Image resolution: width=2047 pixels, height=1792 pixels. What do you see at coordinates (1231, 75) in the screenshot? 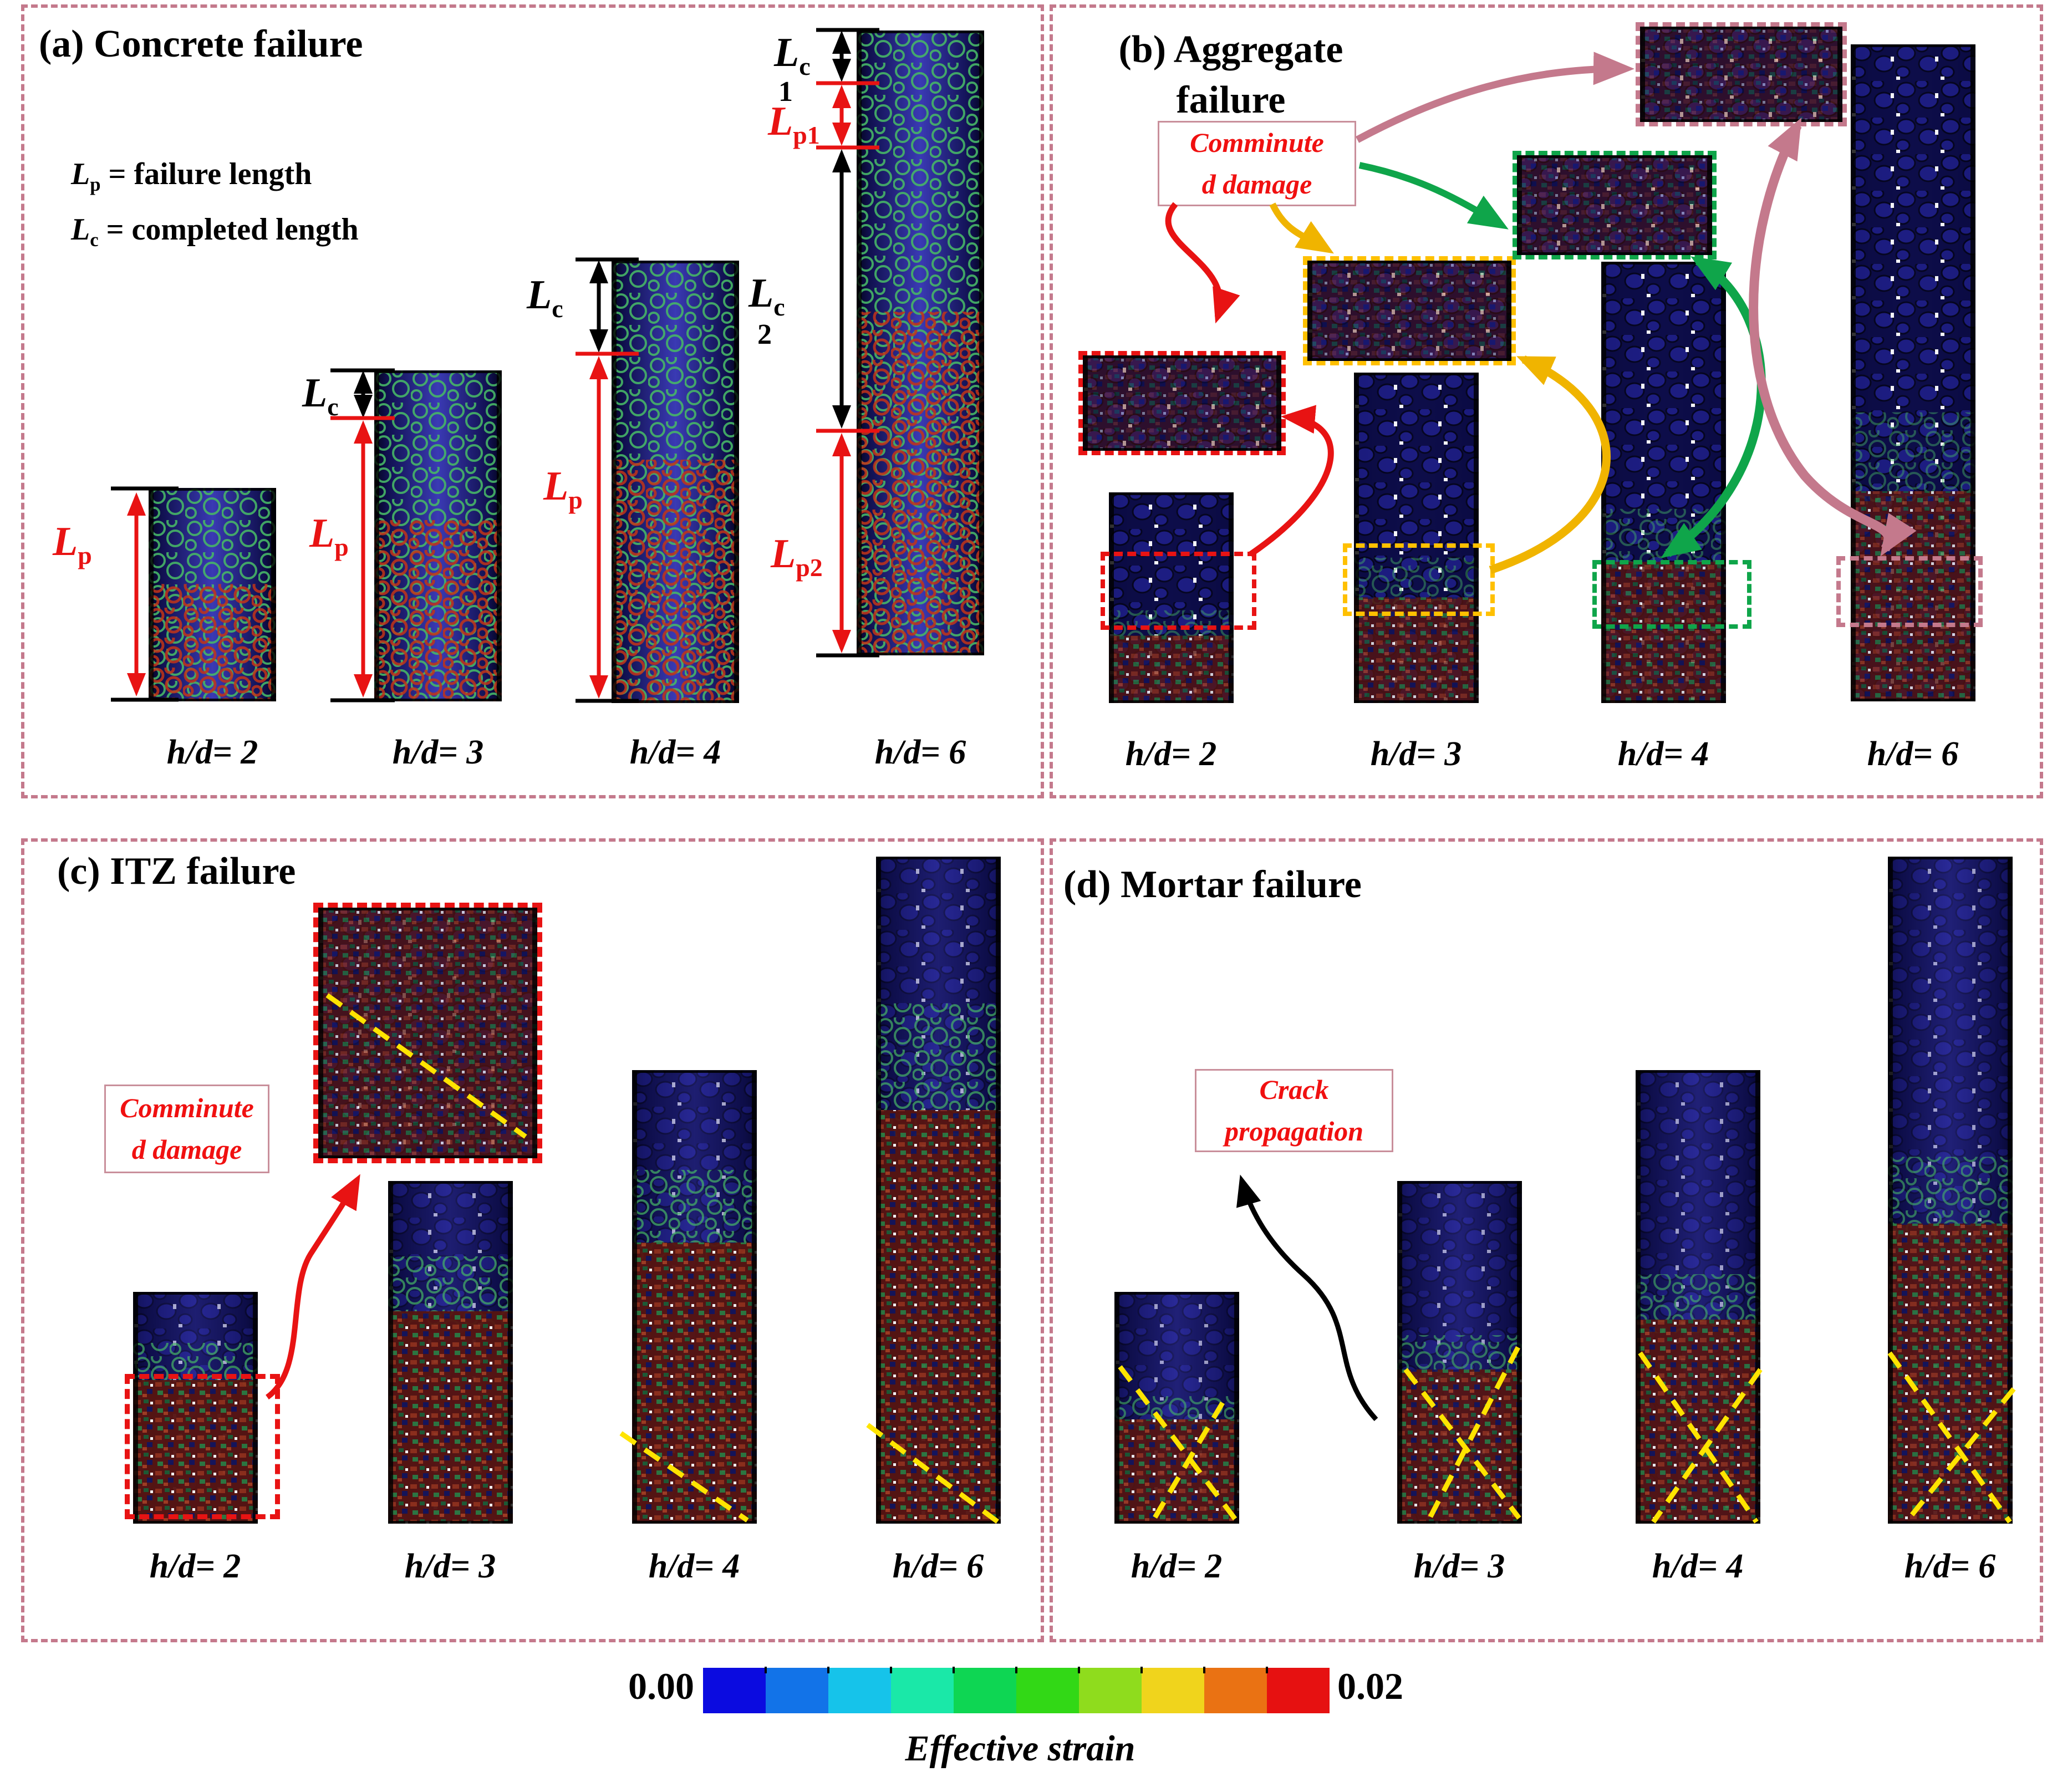
I see `panel-b-title: (b) Aggregate failure` at bounding box center [1231, 75].